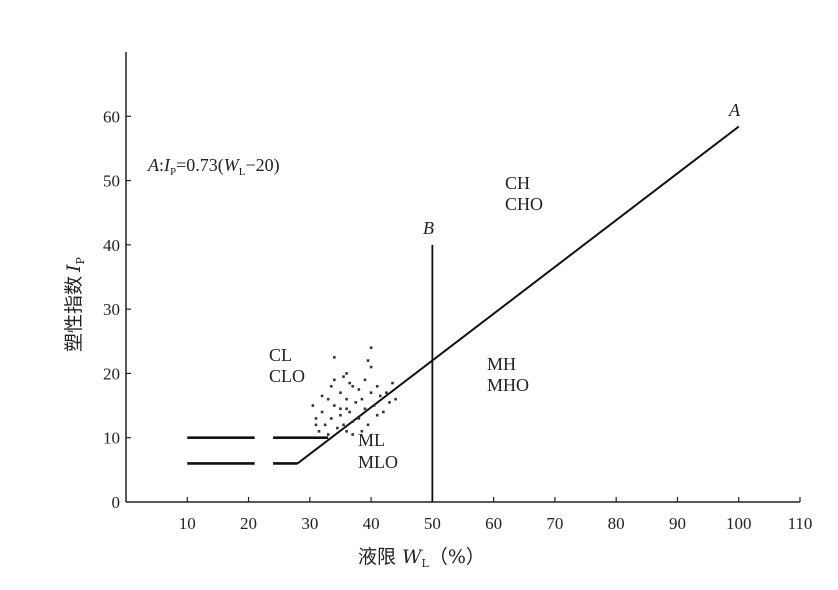  I want to click on line-a-label: A, so click(734, 110).